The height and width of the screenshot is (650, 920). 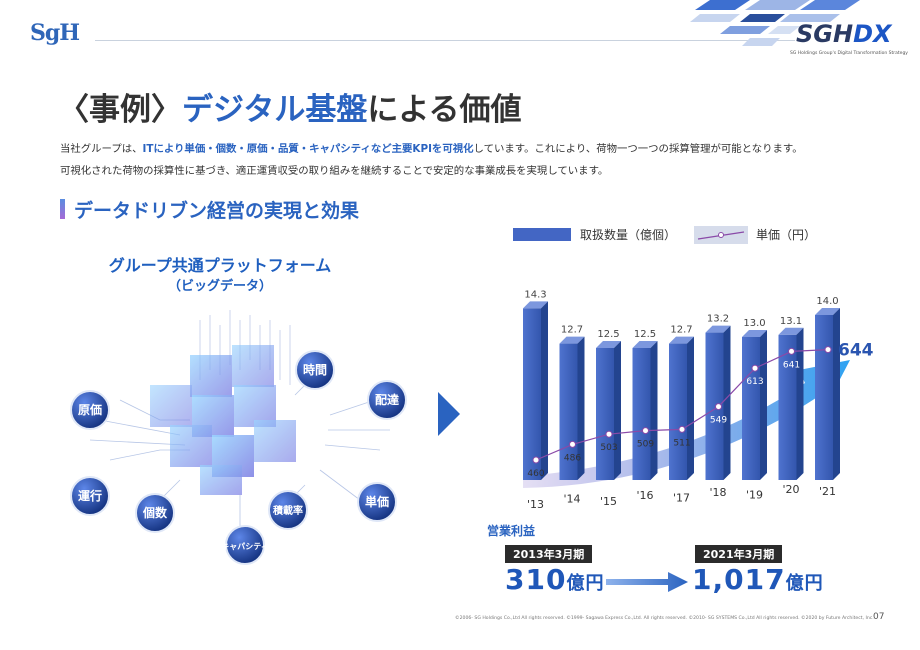 I want to click on kpi-node: 時間, so click(x=315, y=370).